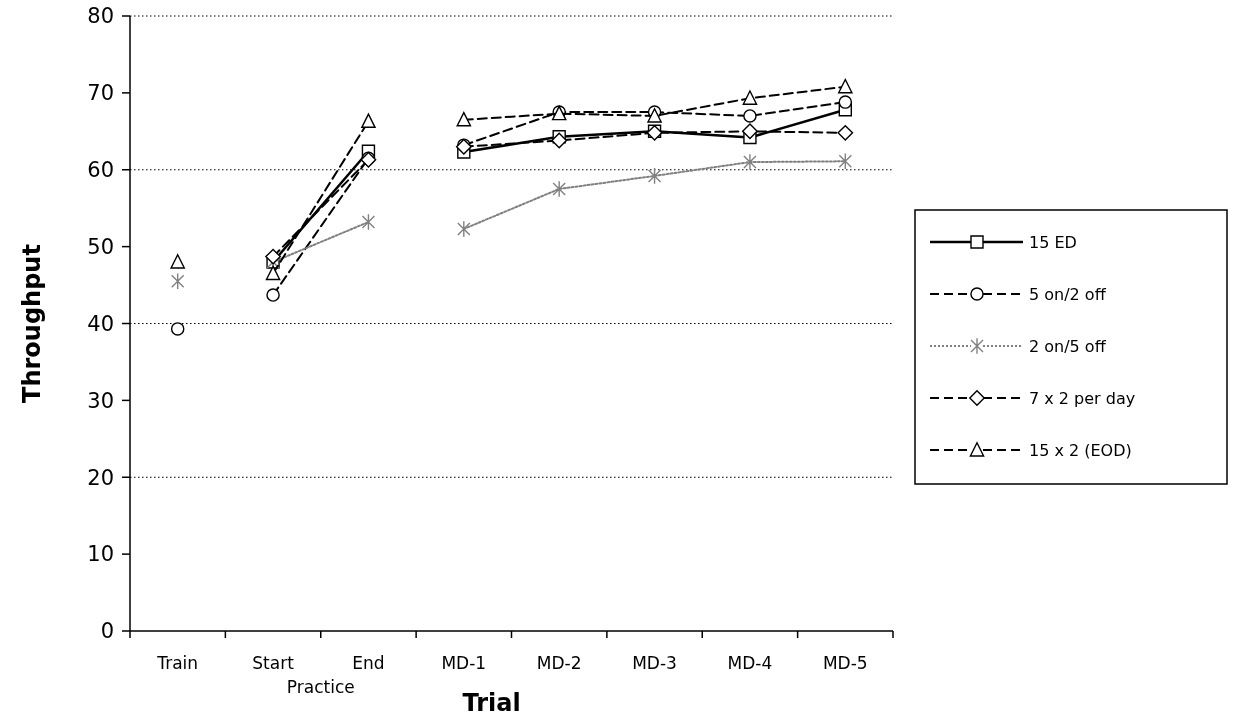 The width and height of the screenshot is (1236, 719). I want to click on legend-label: 2 on/5 off, so click(1068, 346).